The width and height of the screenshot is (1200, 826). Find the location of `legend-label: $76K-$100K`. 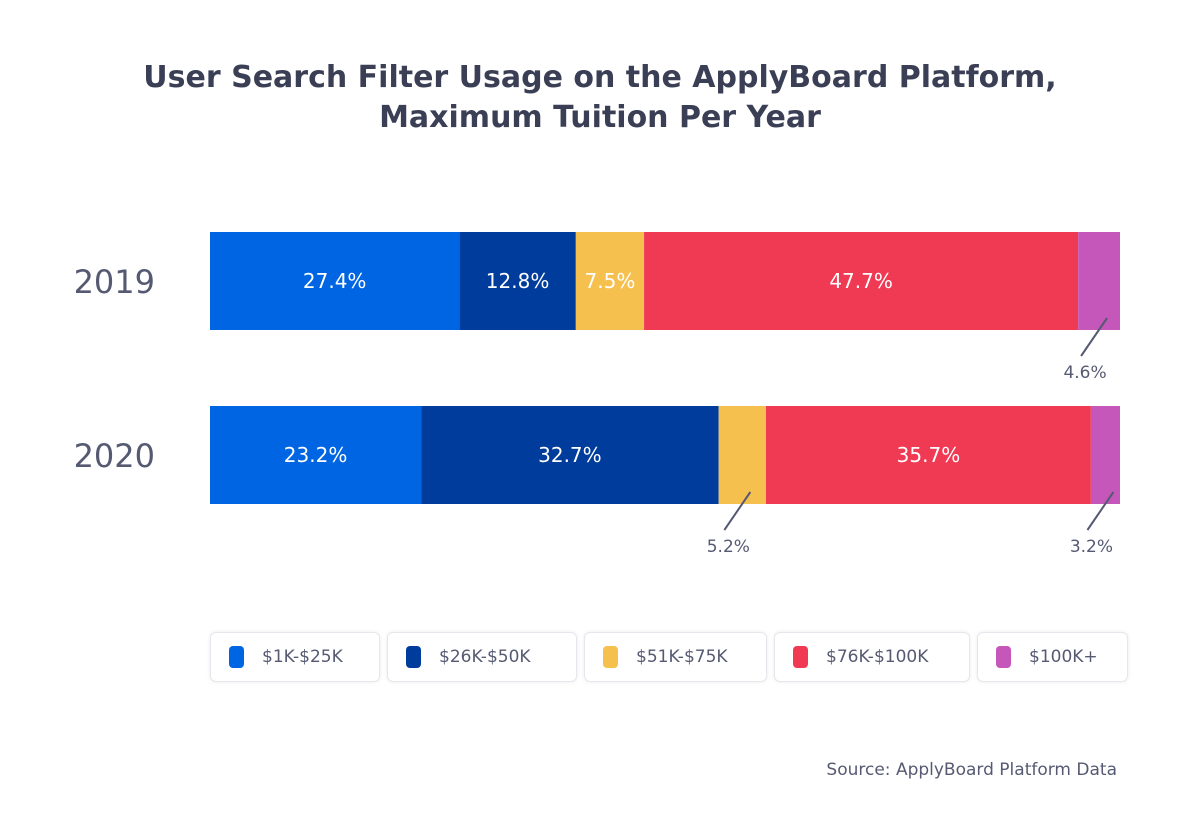

legend-label: $76K-$100K is located at coordinates (877, 657).